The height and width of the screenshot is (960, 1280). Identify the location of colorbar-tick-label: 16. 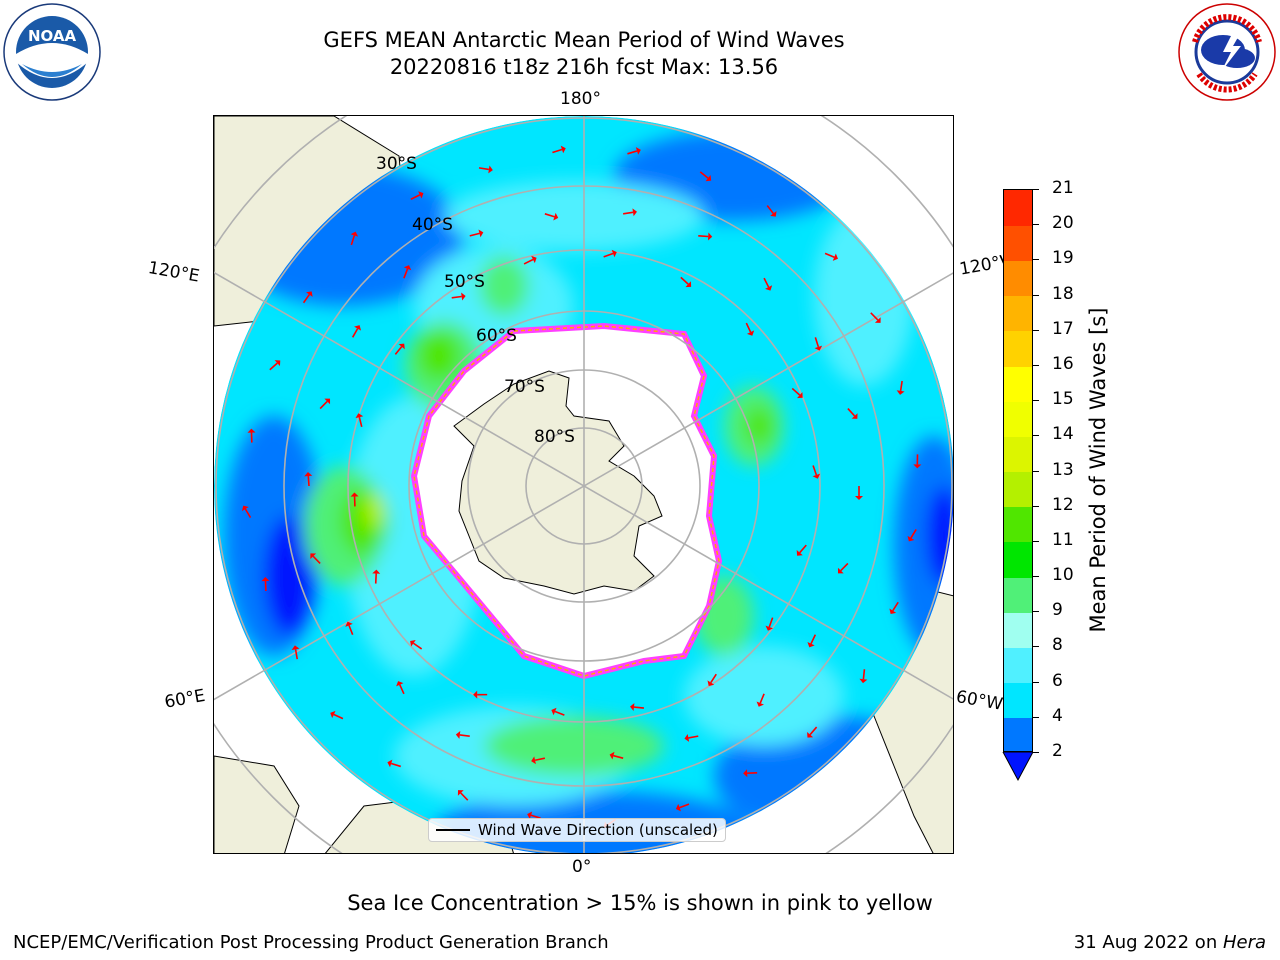
(1063, 363).